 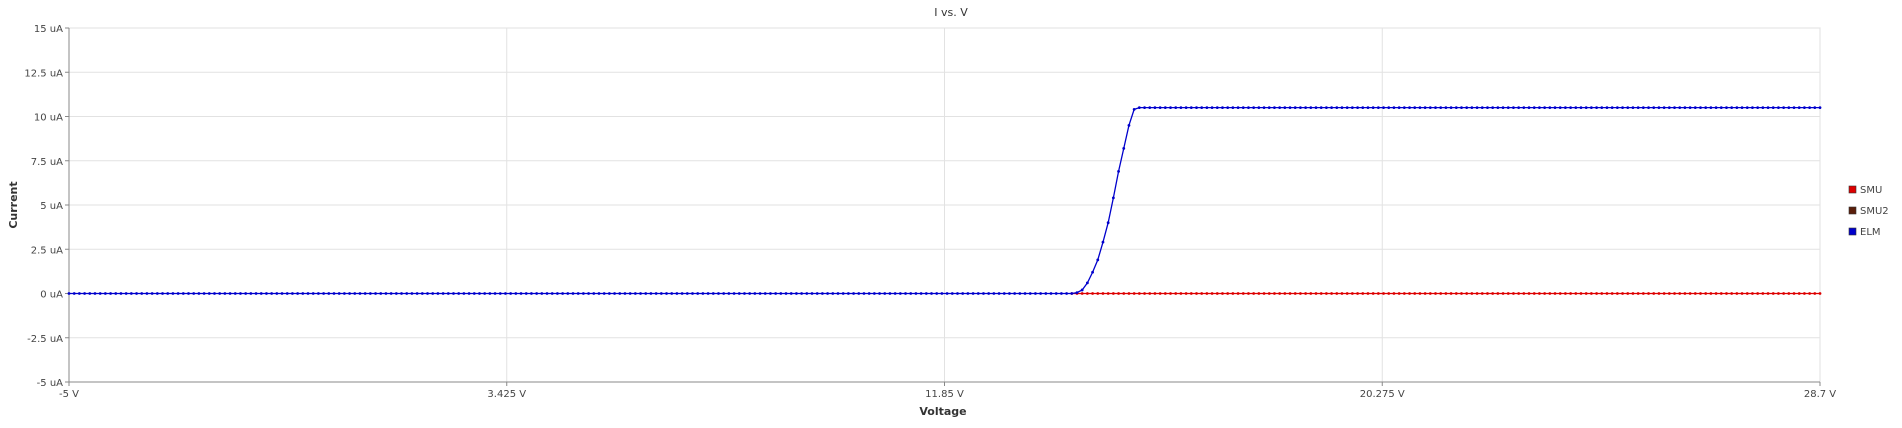 What do you see at coordinates (1874, 211) in the screenshot?
I see `legend-label: SMU2` at bounding box center [1874, 211].